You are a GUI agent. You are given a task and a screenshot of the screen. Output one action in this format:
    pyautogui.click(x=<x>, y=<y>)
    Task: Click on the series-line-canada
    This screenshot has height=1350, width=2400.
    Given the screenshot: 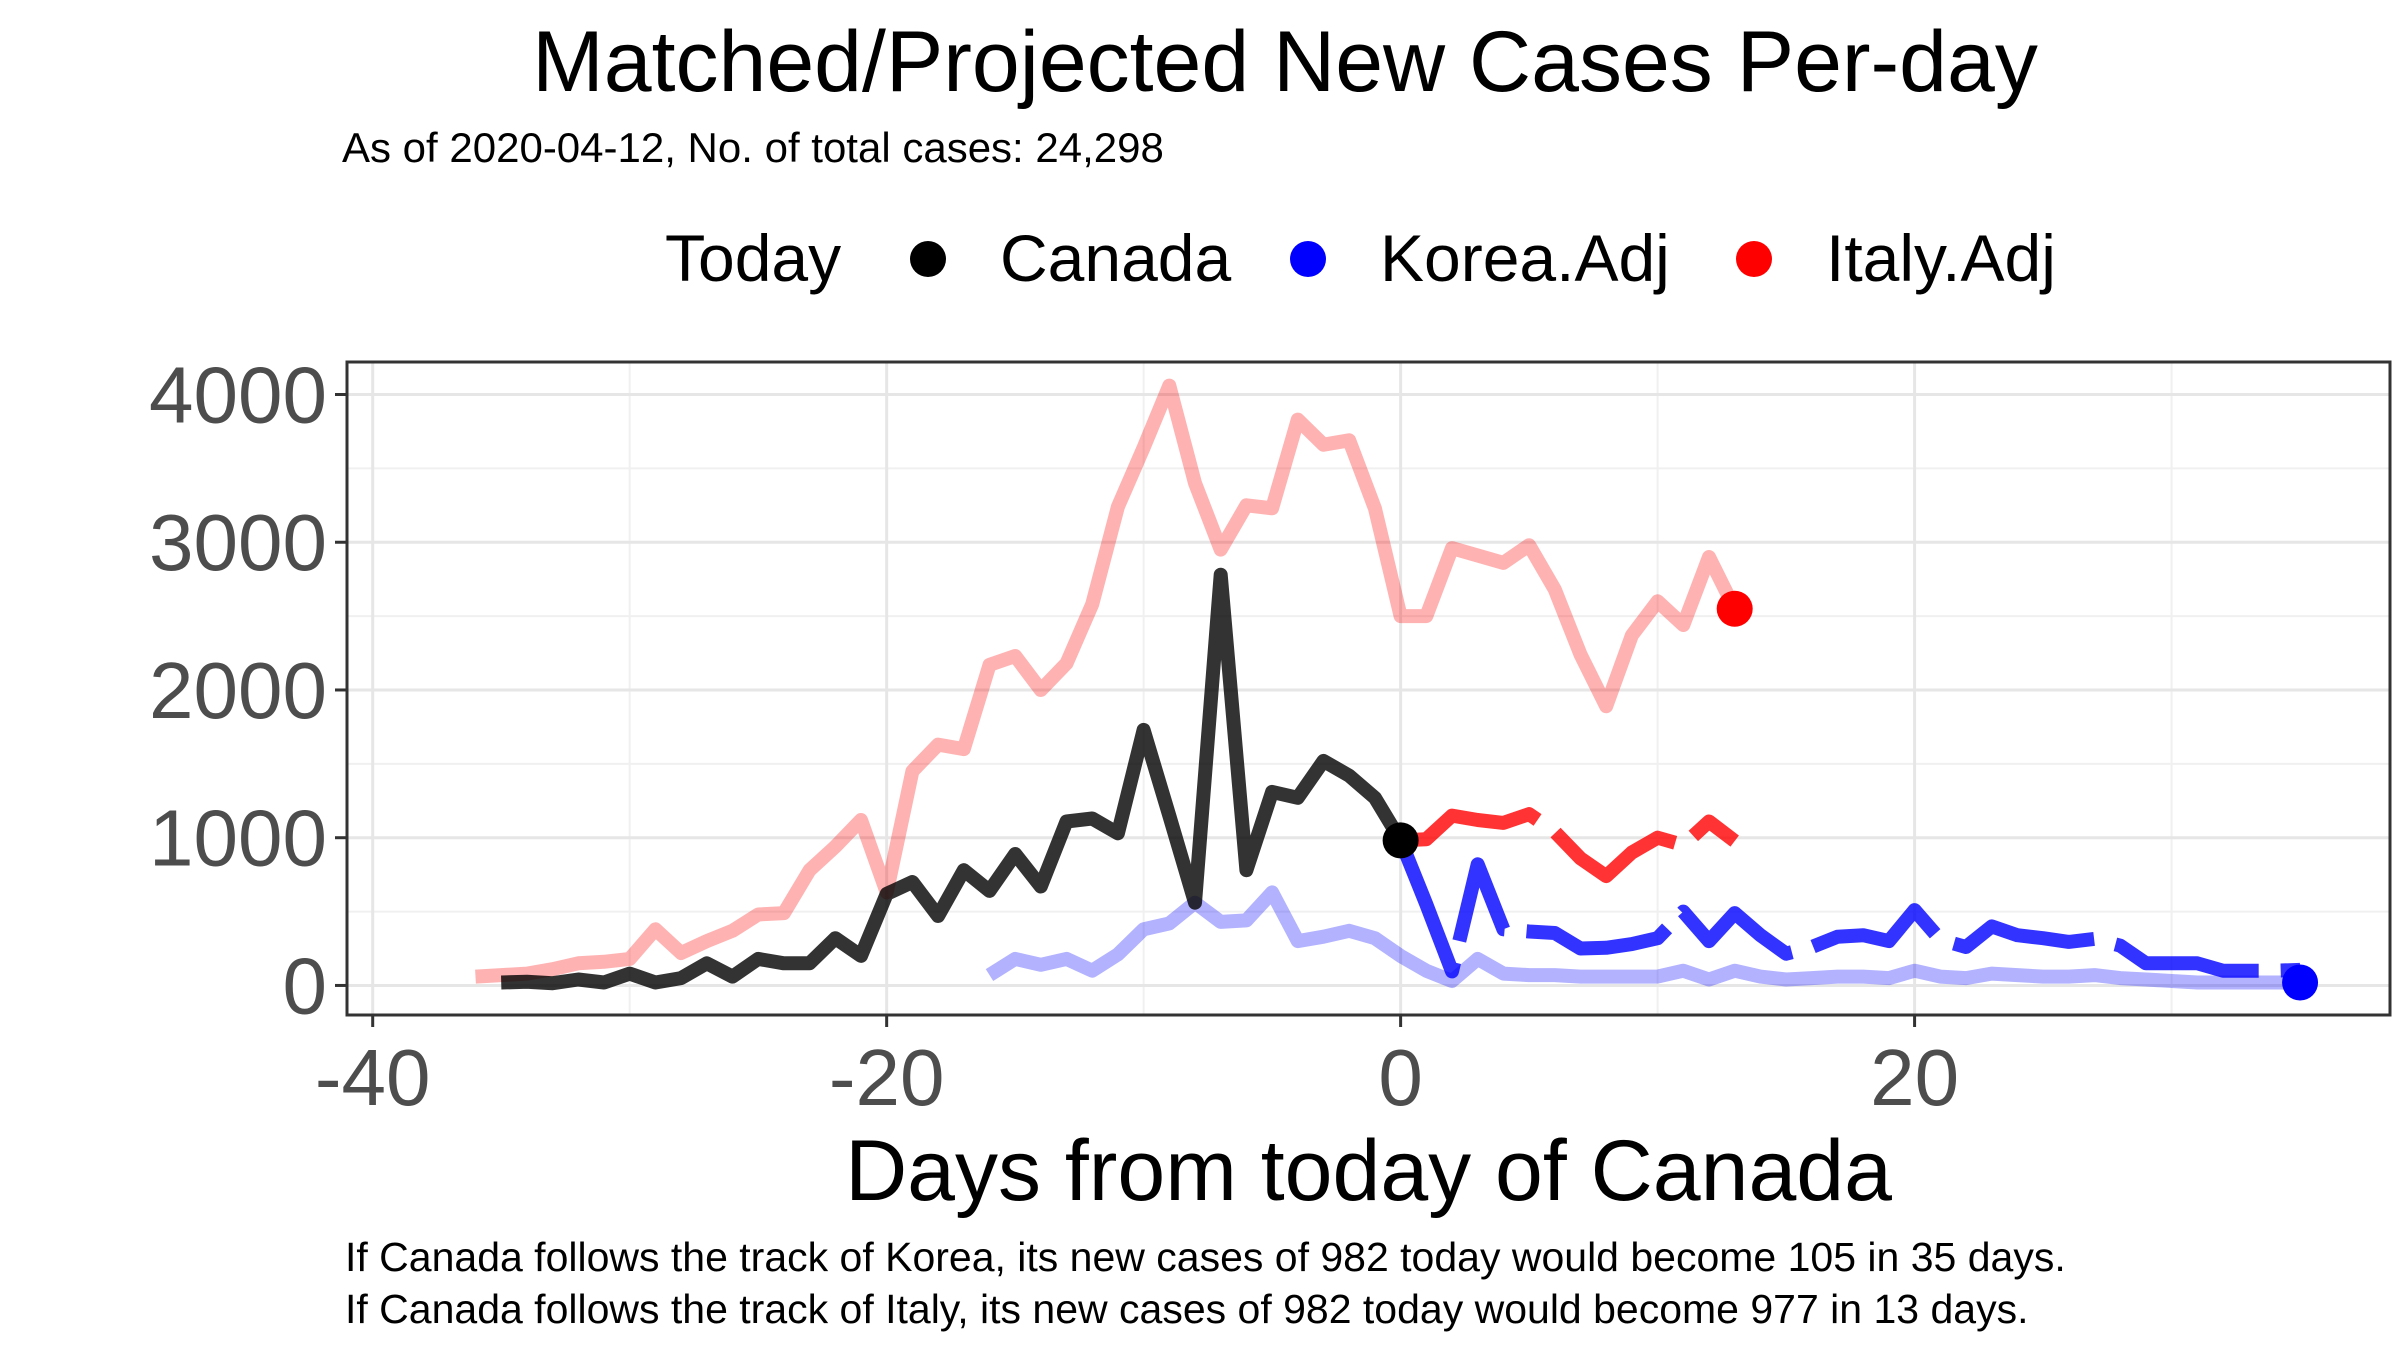 What is the action you would take?
    pyautogui.click(x=954, y=779)
    